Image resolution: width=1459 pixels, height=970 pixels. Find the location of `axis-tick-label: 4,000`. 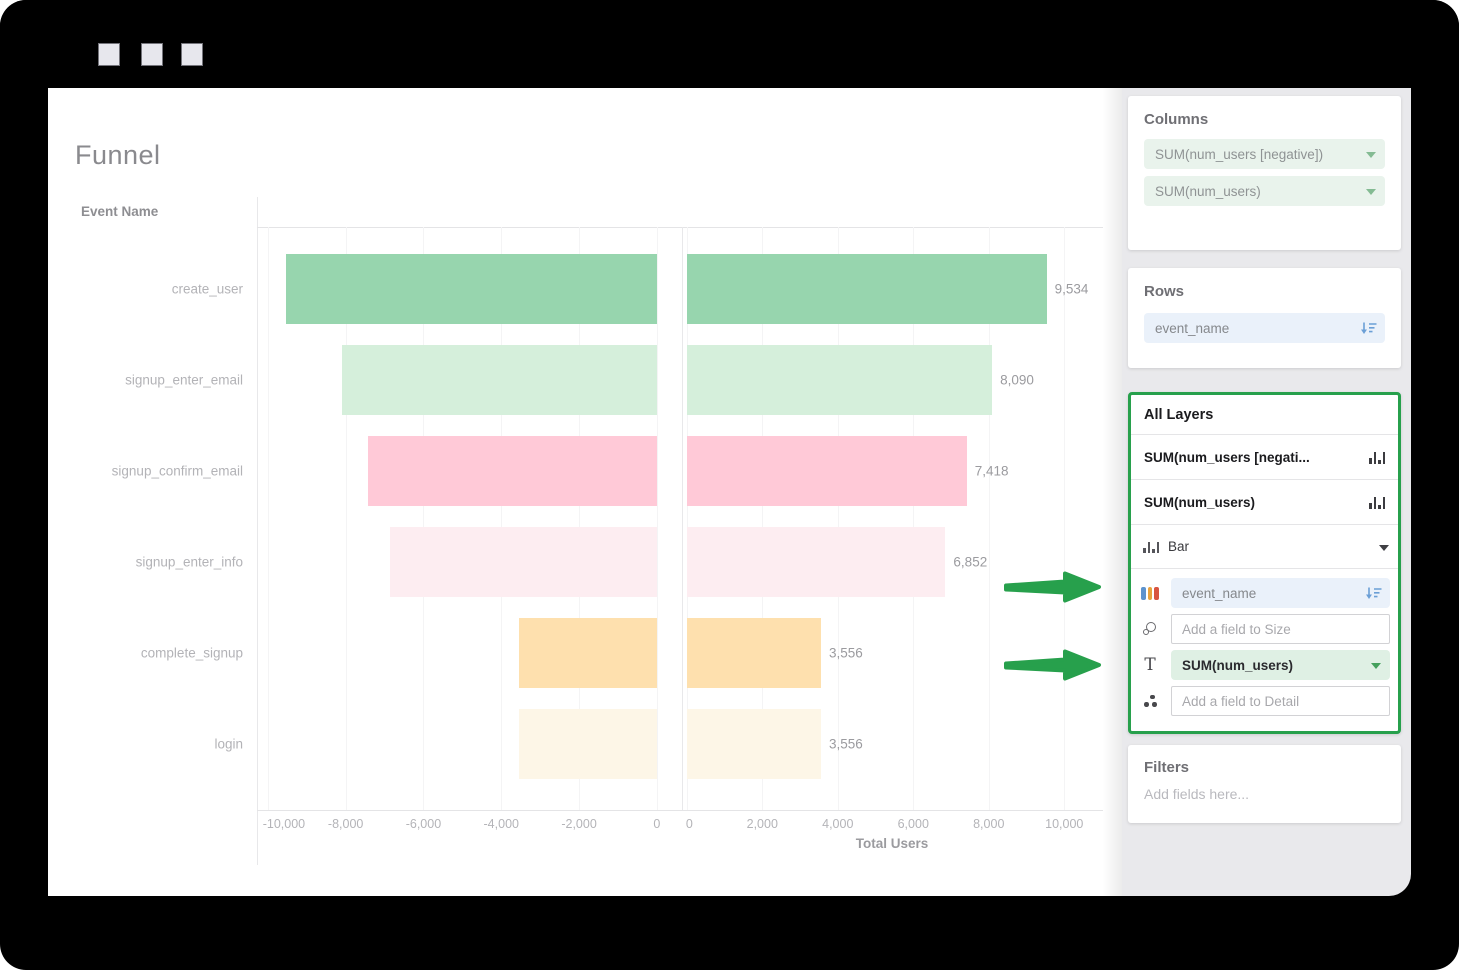

axis-tick-label: 4,000 is located at coordinates (838, 824).